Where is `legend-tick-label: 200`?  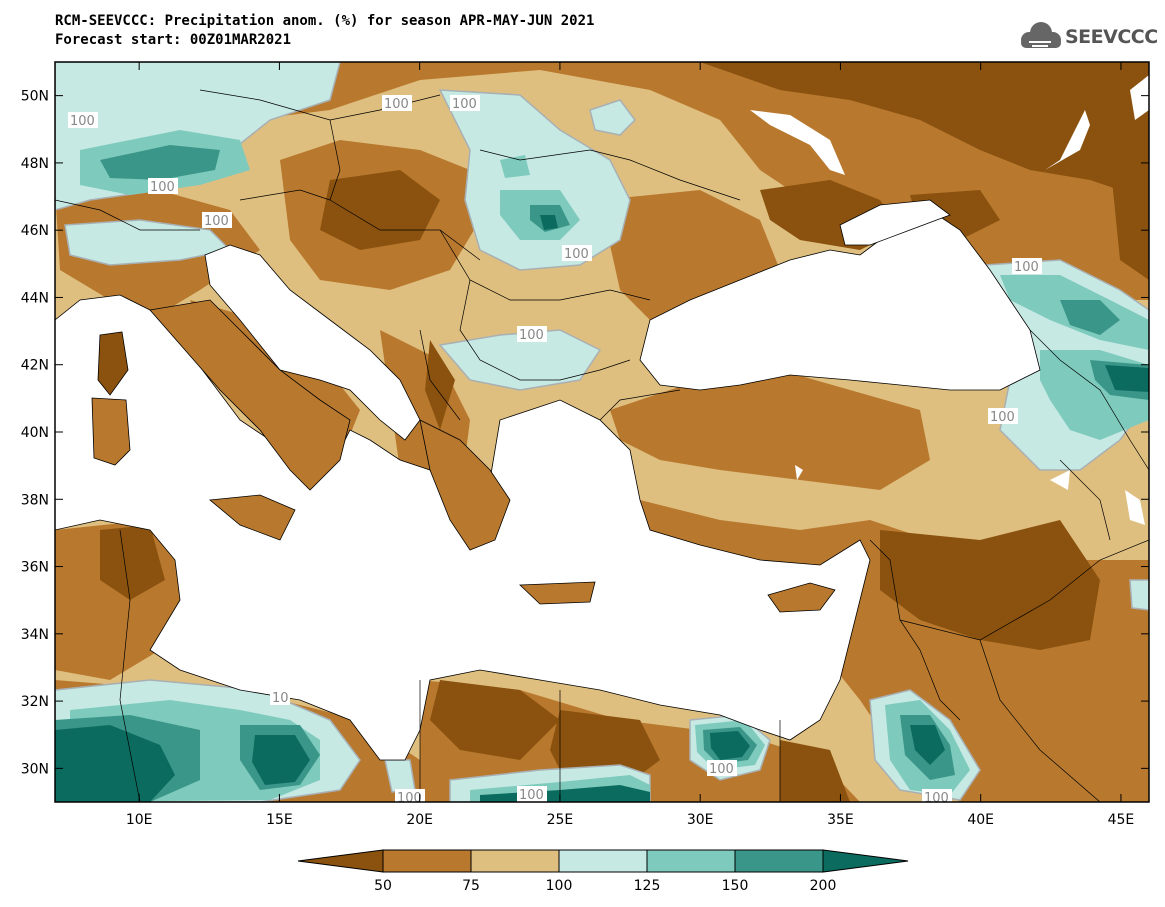
legend-tick-label: 200 is located at coordinates (823, 886).